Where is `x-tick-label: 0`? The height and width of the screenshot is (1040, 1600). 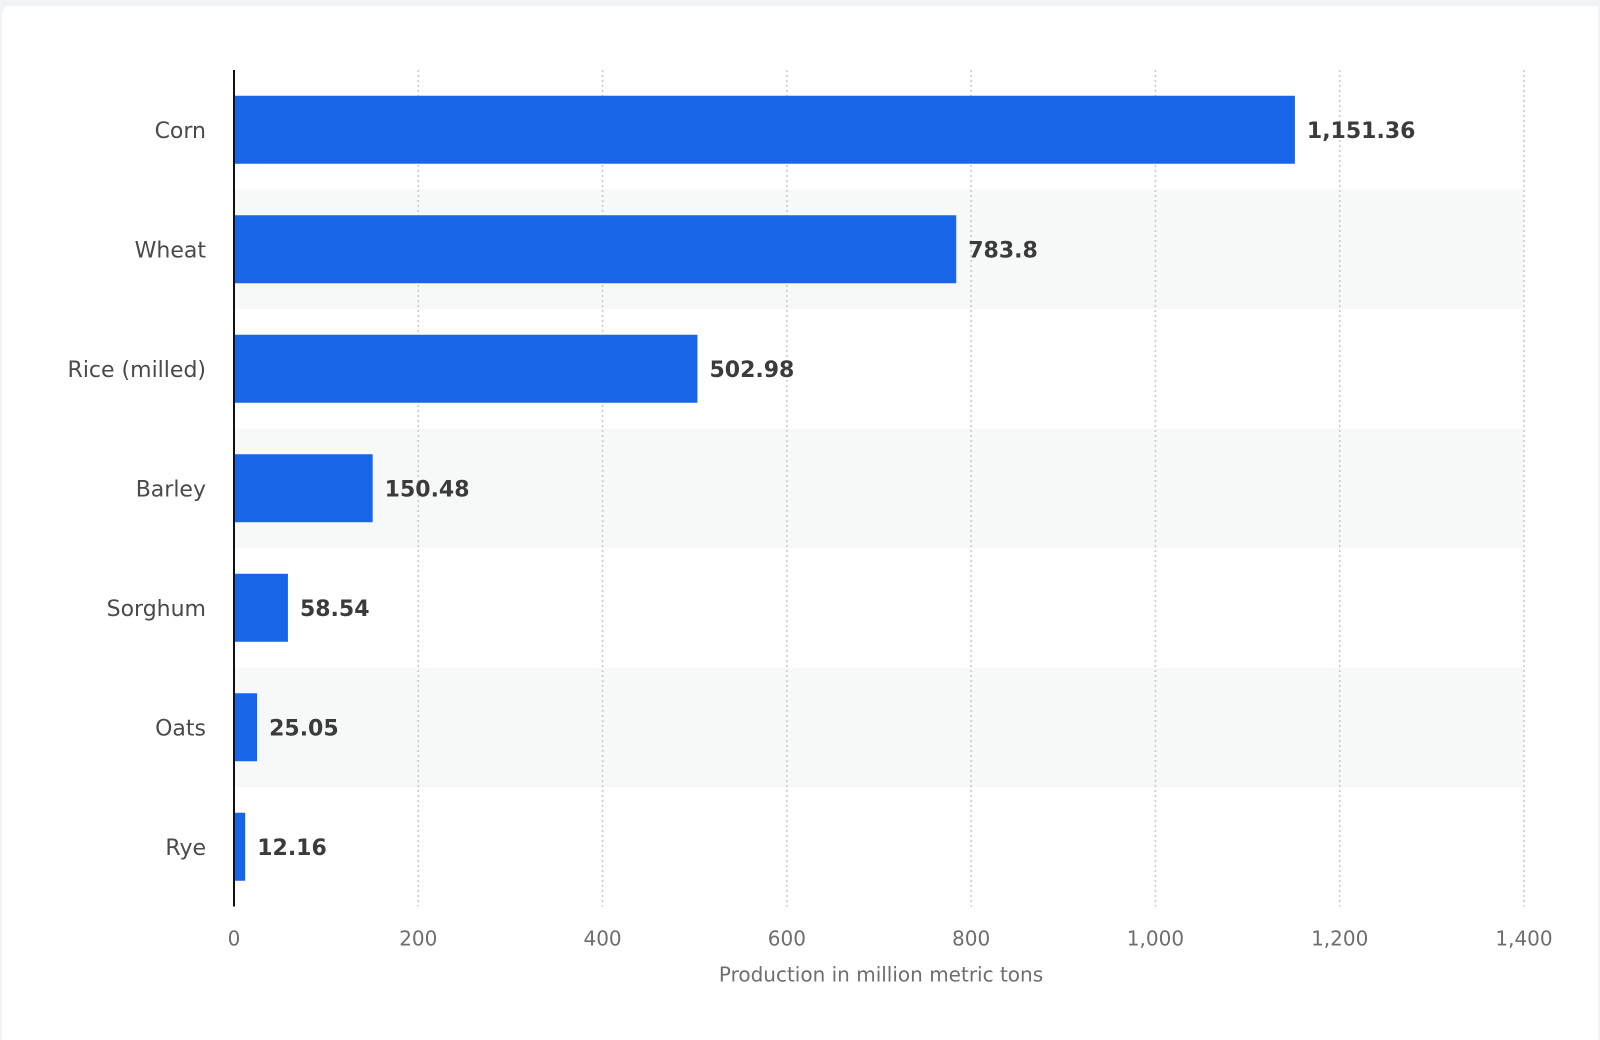
x-tick-label: 0 is located at coordinates (234, 939).